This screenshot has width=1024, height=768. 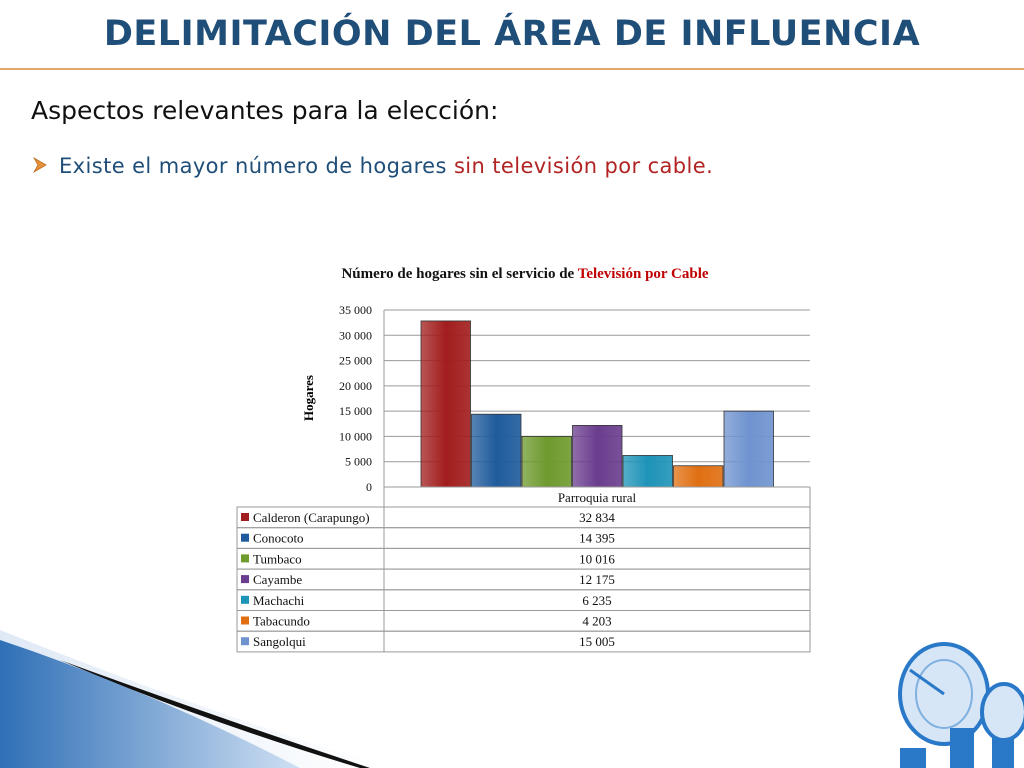 What do you see at coordinates (597, 456) in the screenshot?
I see `bar-cayambe` at bounding box center [597, 456].